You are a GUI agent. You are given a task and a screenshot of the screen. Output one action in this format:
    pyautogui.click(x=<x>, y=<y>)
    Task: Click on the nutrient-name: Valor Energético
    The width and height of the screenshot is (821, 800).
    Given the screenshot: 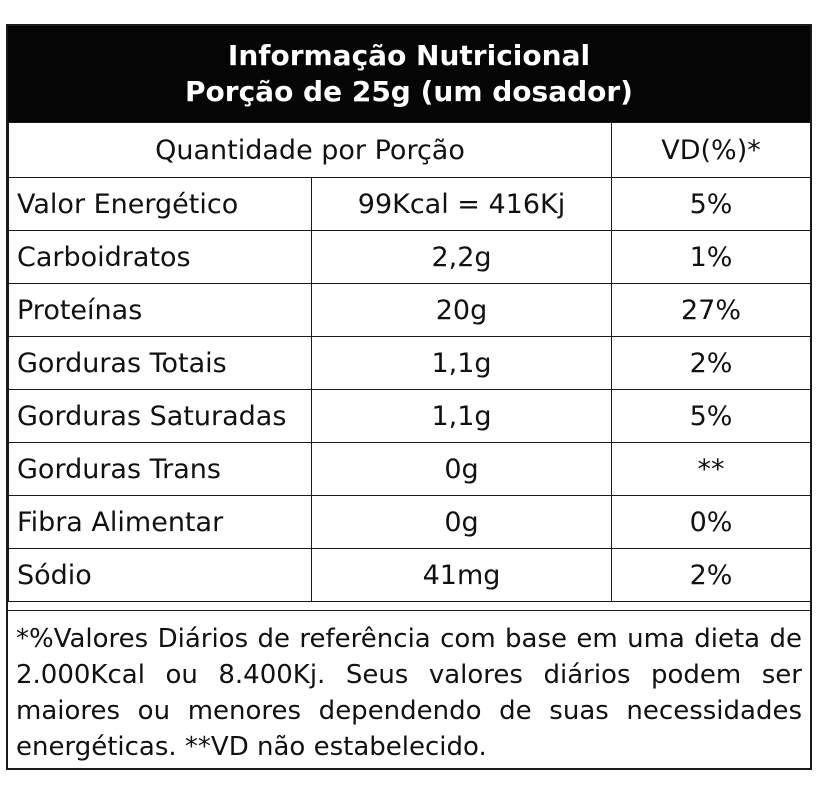 What is the action you would take?
    pyautogui.click(x=160, y=204)
    